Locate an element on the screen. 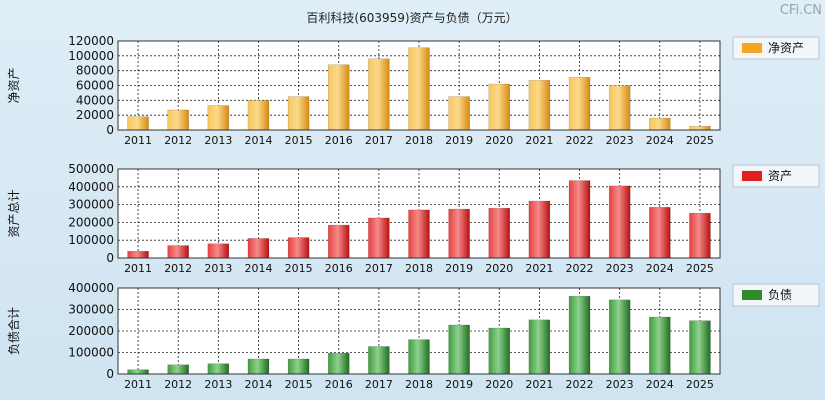  bar-net-assets-2012 is located at coordinates (178, 120).